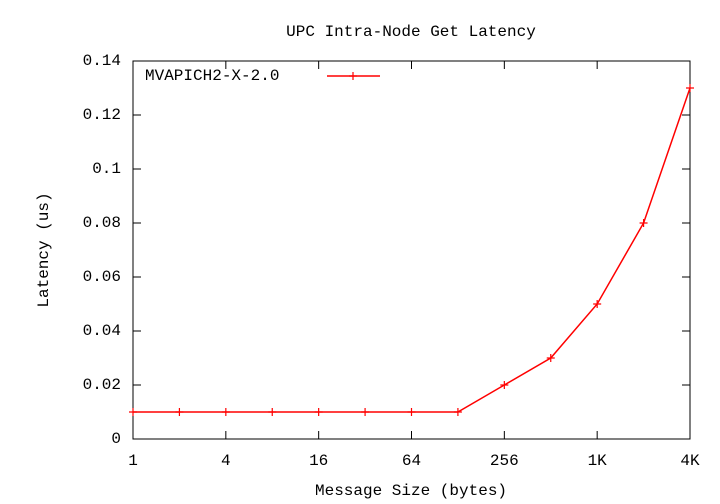 The width and height of the screenshot is (720, 504). I want to click on y-tick-label: 0.1, so click(106, 169).